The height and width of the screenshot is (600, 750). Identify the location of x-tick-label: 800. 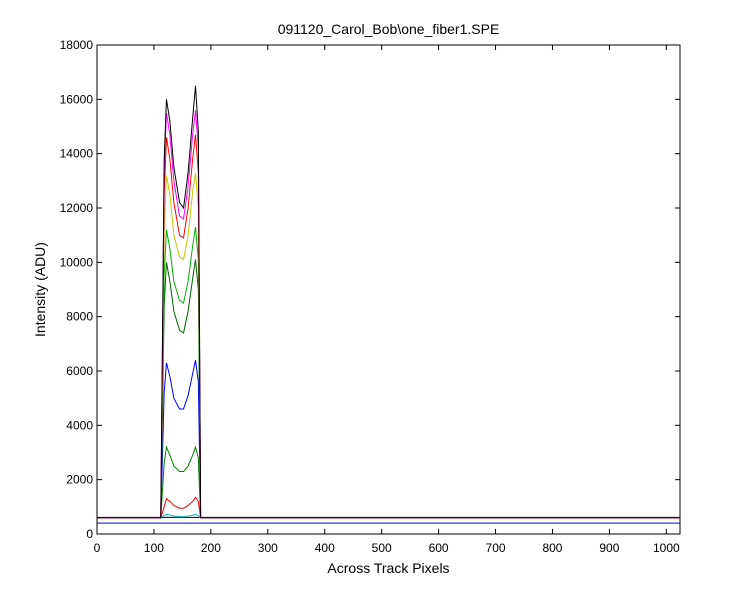
(552, 548).